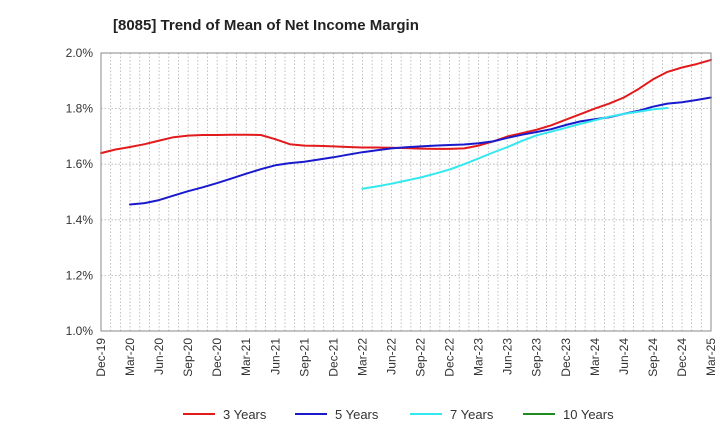  I want to click on x-tick-label: Mar-25, so click(711, 357).